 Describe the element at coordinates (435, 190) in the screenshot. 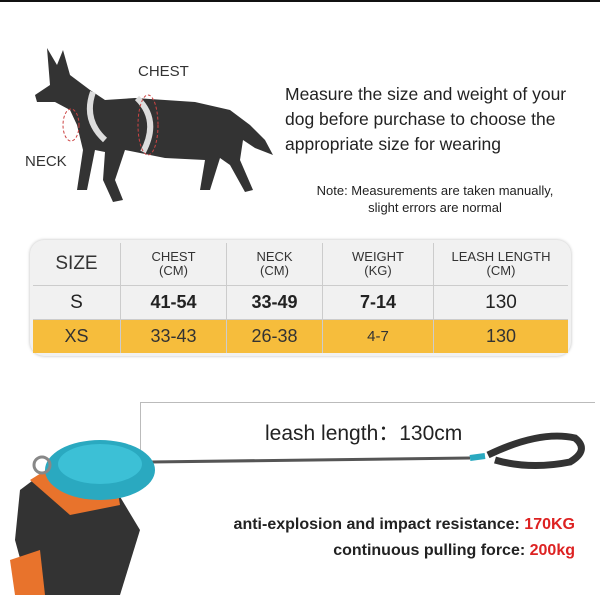

I see `note-line-1: Note: Measurements are taken manually,` at that location.